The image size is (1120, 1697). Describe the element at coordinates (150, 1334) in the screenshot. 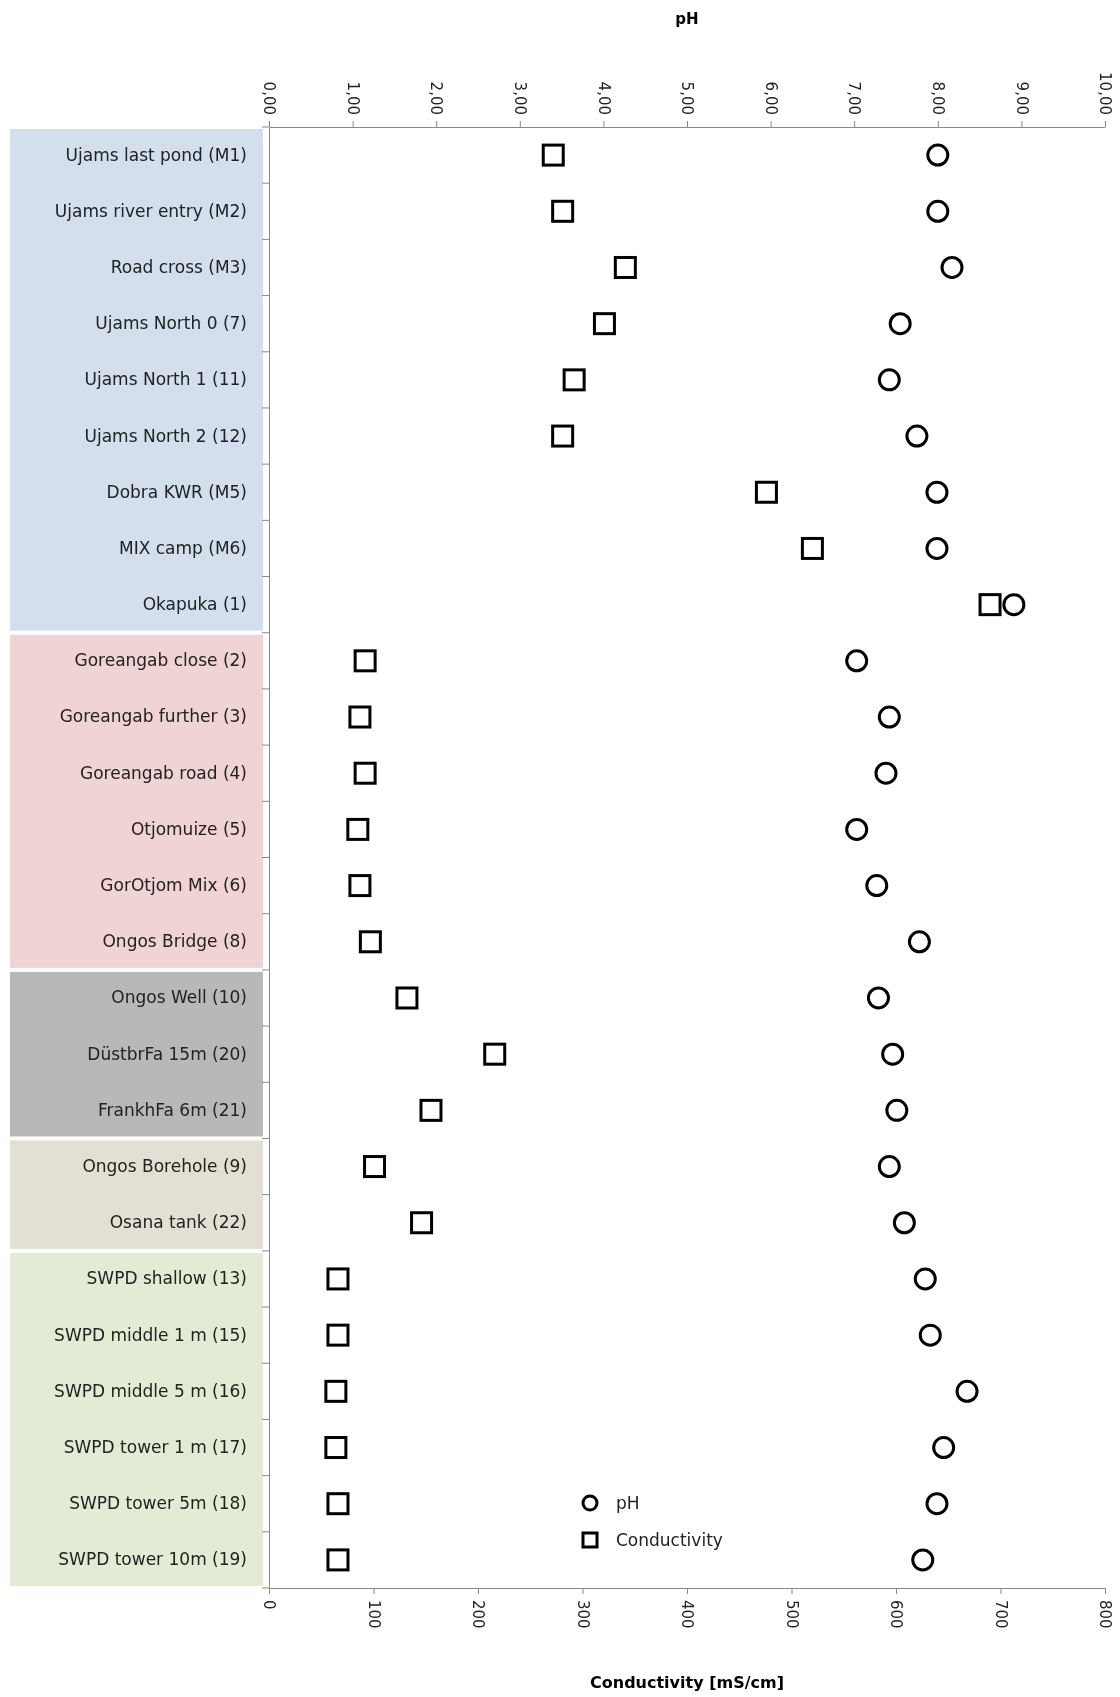

I see `y-tick-label: SWPD middle 1 m (15)` at that location.